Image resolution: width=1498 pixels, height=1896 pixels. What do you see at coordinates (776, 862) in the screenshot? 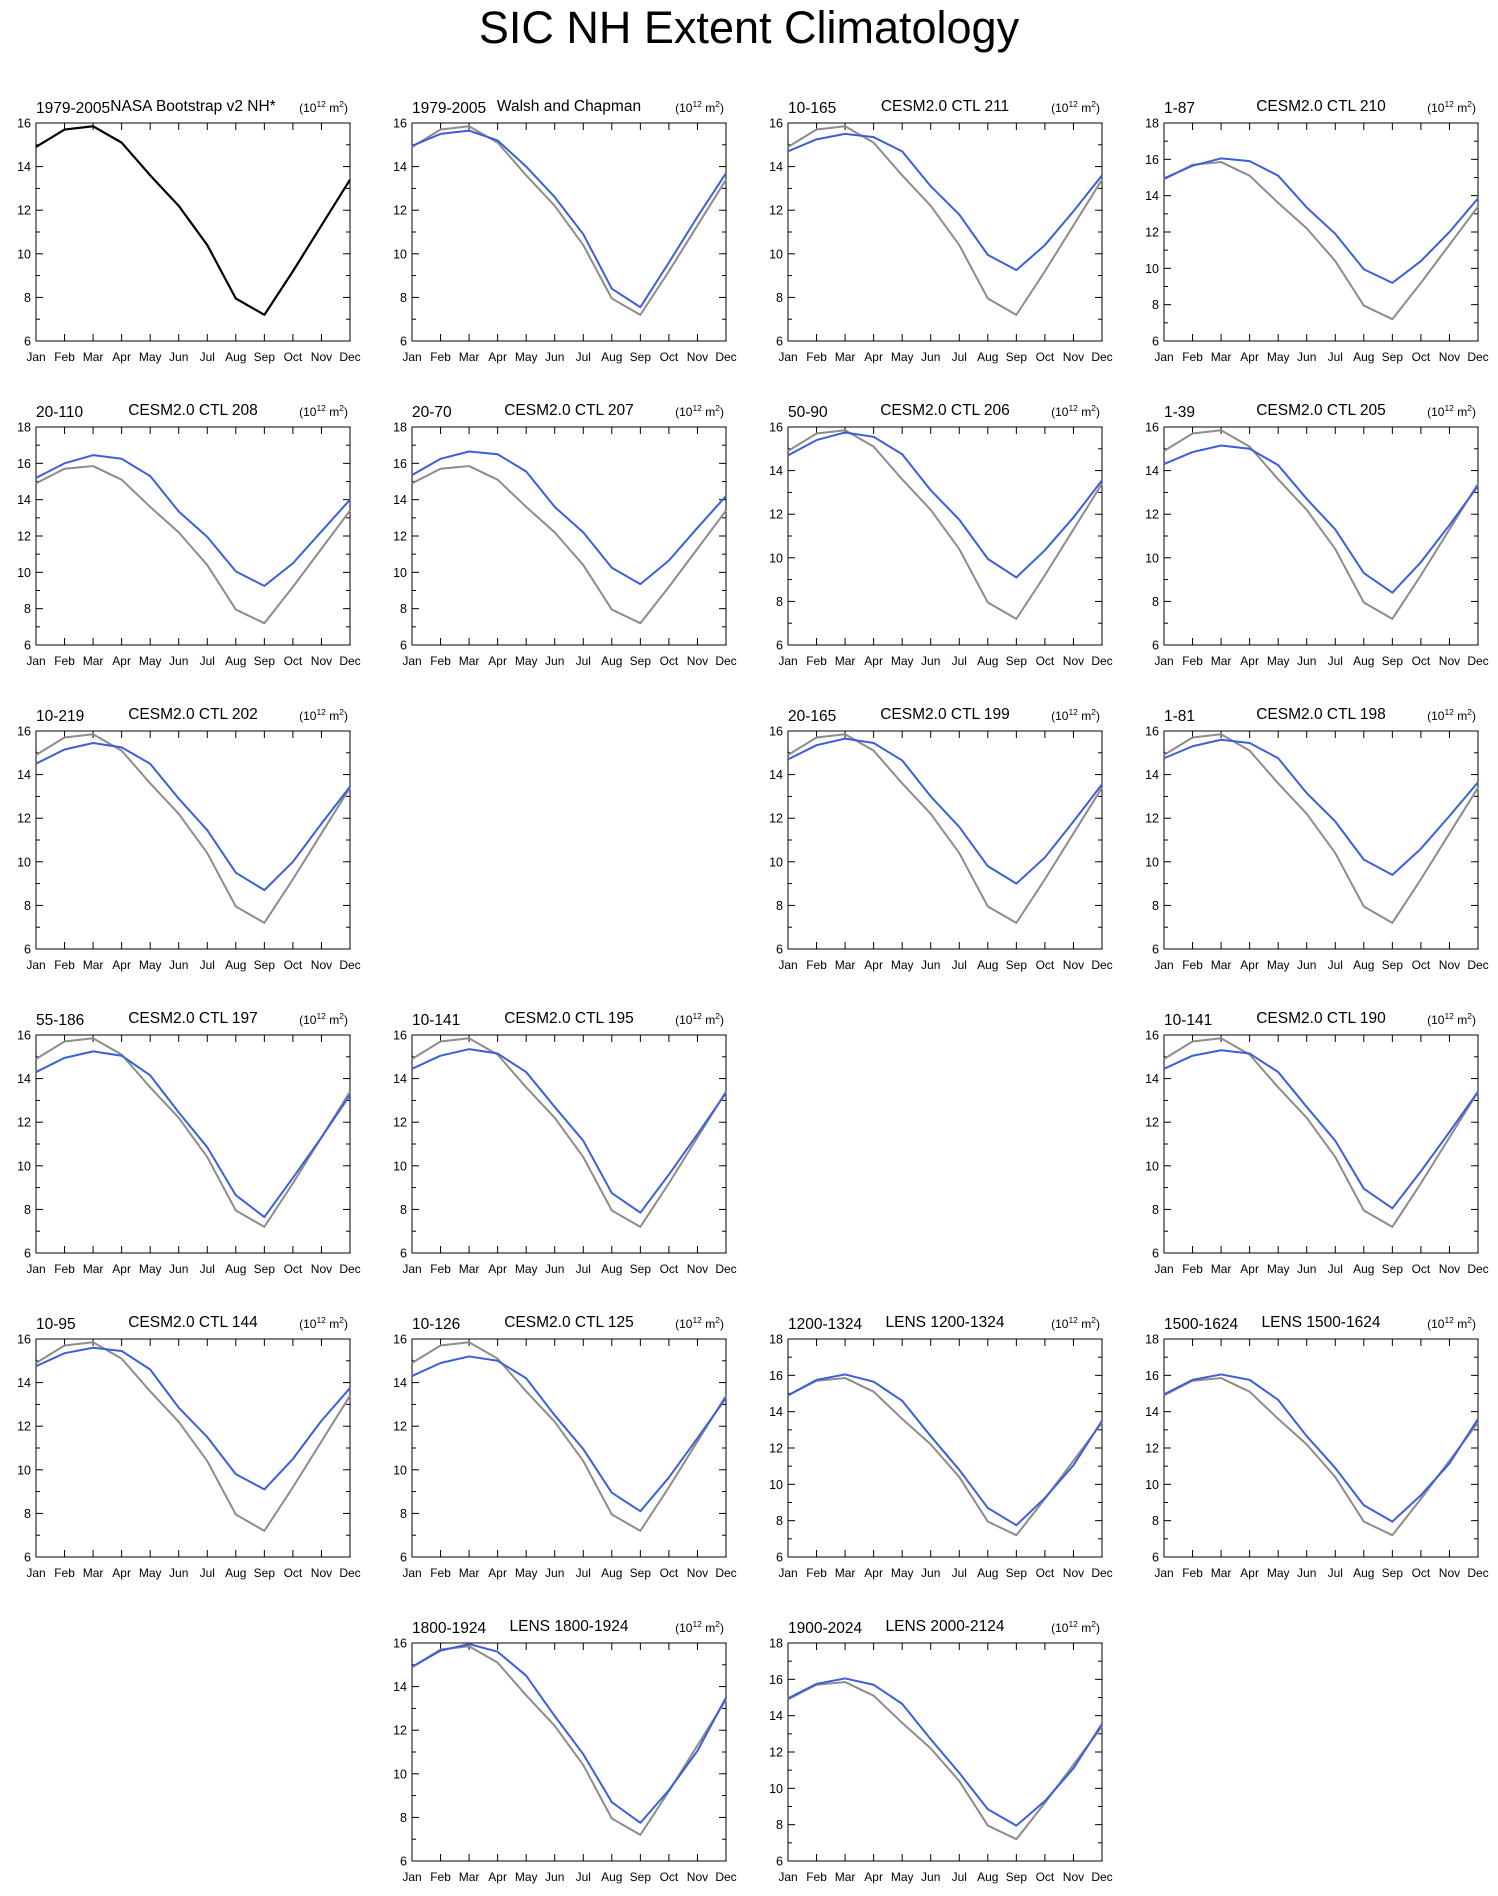
I see `y-tick-label: 10` at bounding box center [776, 862].